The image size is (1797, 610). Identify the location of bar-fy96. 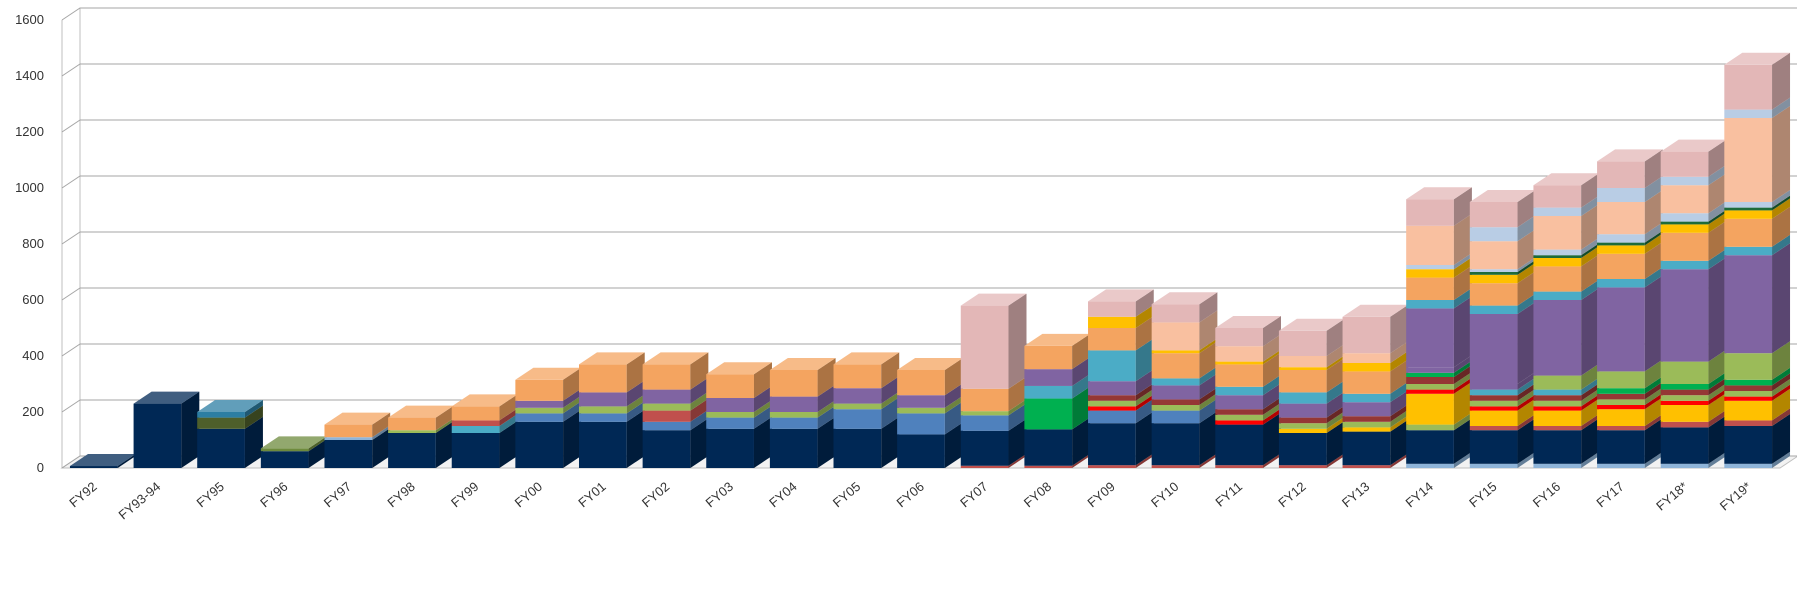
(293, 452).